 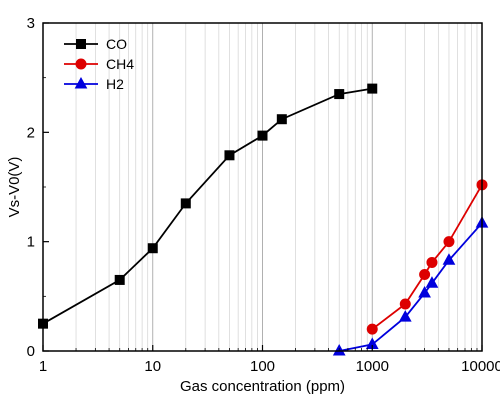 I want to click on series-line-ch4, so click(x=427, y=257).